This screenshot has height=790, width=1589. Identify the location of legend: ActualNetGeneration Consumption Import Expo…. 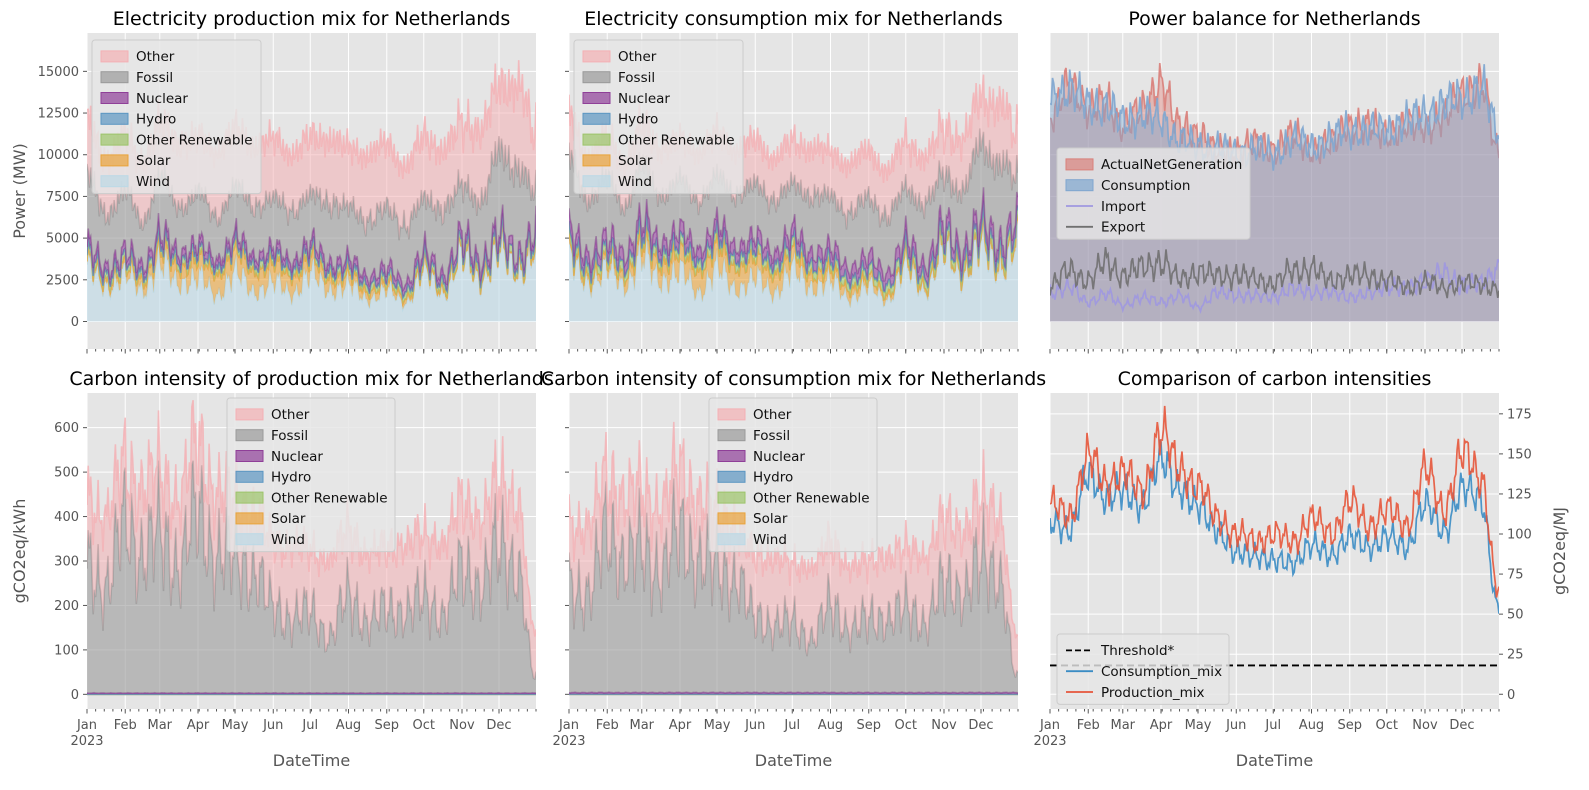
(1153, 193).